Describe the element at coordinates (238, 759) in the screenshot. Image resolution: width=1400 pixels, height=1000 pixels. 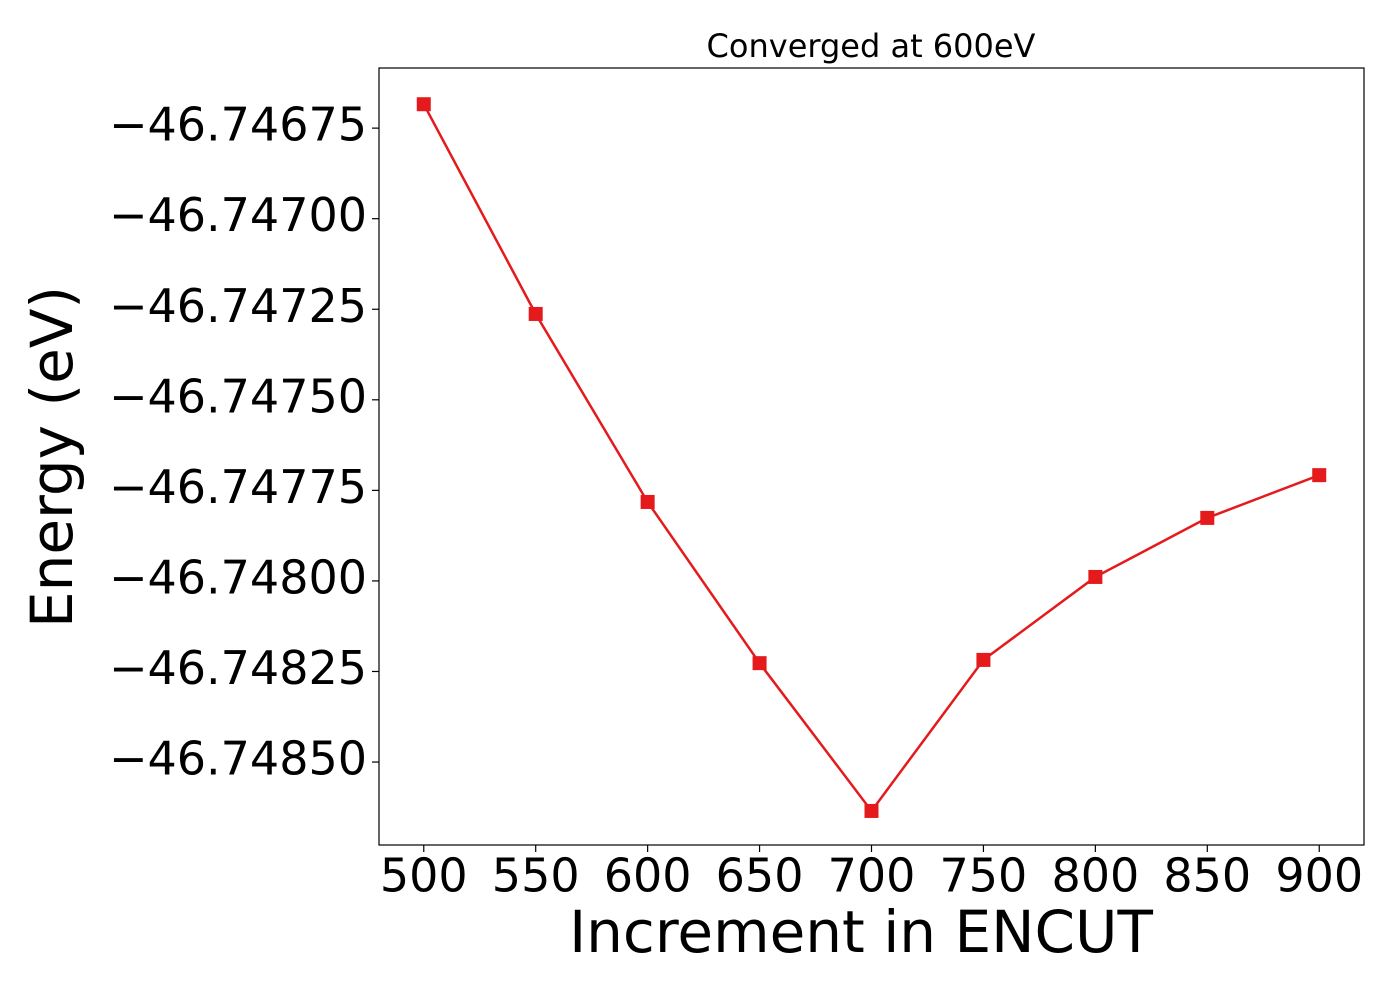
I see `y-tick-label: −46.74850` at that location.